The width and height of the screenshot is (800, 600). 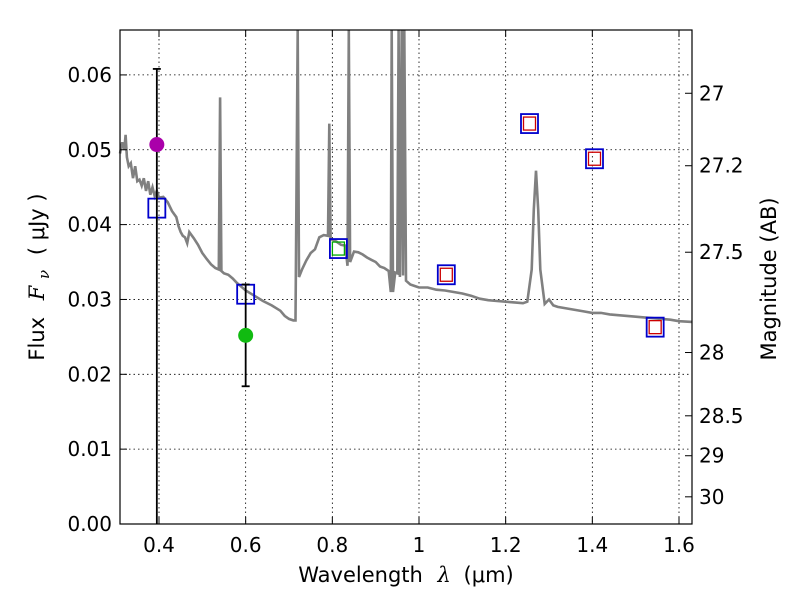 I want to click on mag-tick-label: 28.5, so click(x=721, y=416).